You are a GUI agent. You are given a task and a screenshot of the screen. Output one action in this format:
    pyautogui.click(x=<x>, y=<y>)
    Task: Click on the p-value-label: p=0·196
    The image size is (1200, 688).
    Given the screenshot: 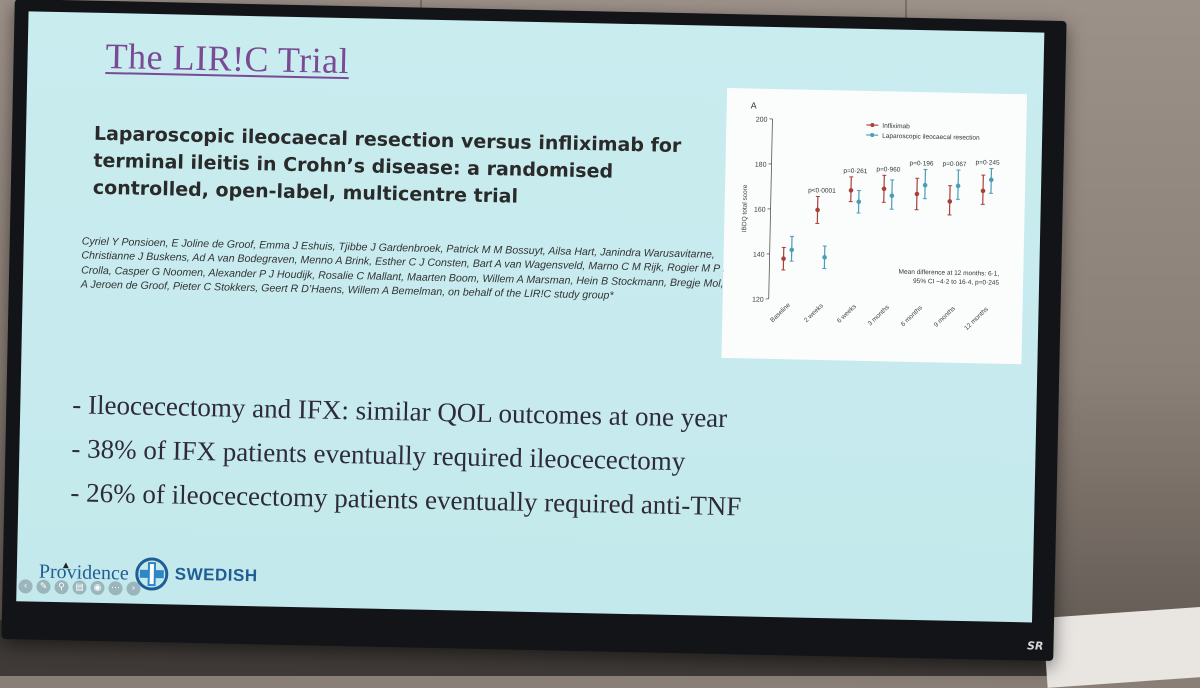 What is the action you would take?
    pyautogui.click(x=921, y=164)
    